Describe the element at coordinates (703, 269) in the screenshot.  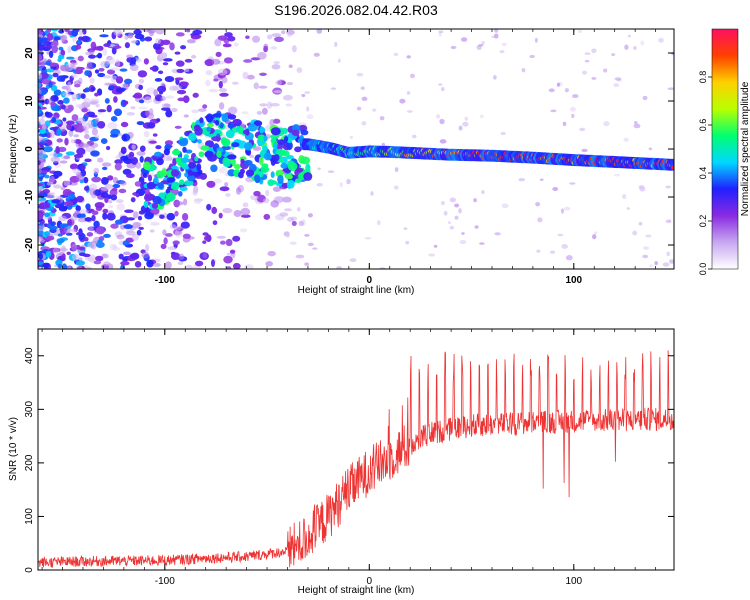
I see `colorbar-tick-label: 0.0` at that location.